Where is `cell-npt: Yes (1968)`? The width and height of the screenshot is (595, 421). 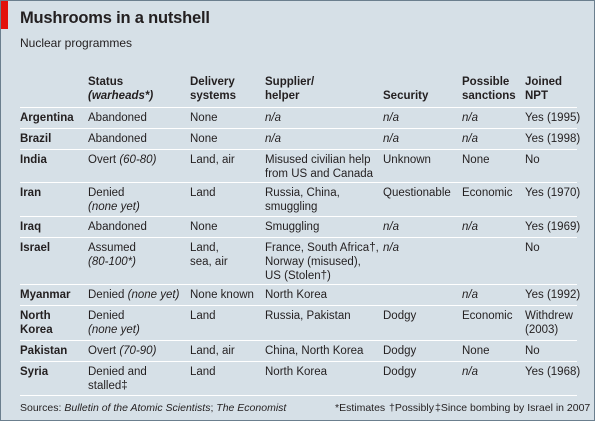 cell-npt: Yes (1968) is located at coordinates (553, 372).